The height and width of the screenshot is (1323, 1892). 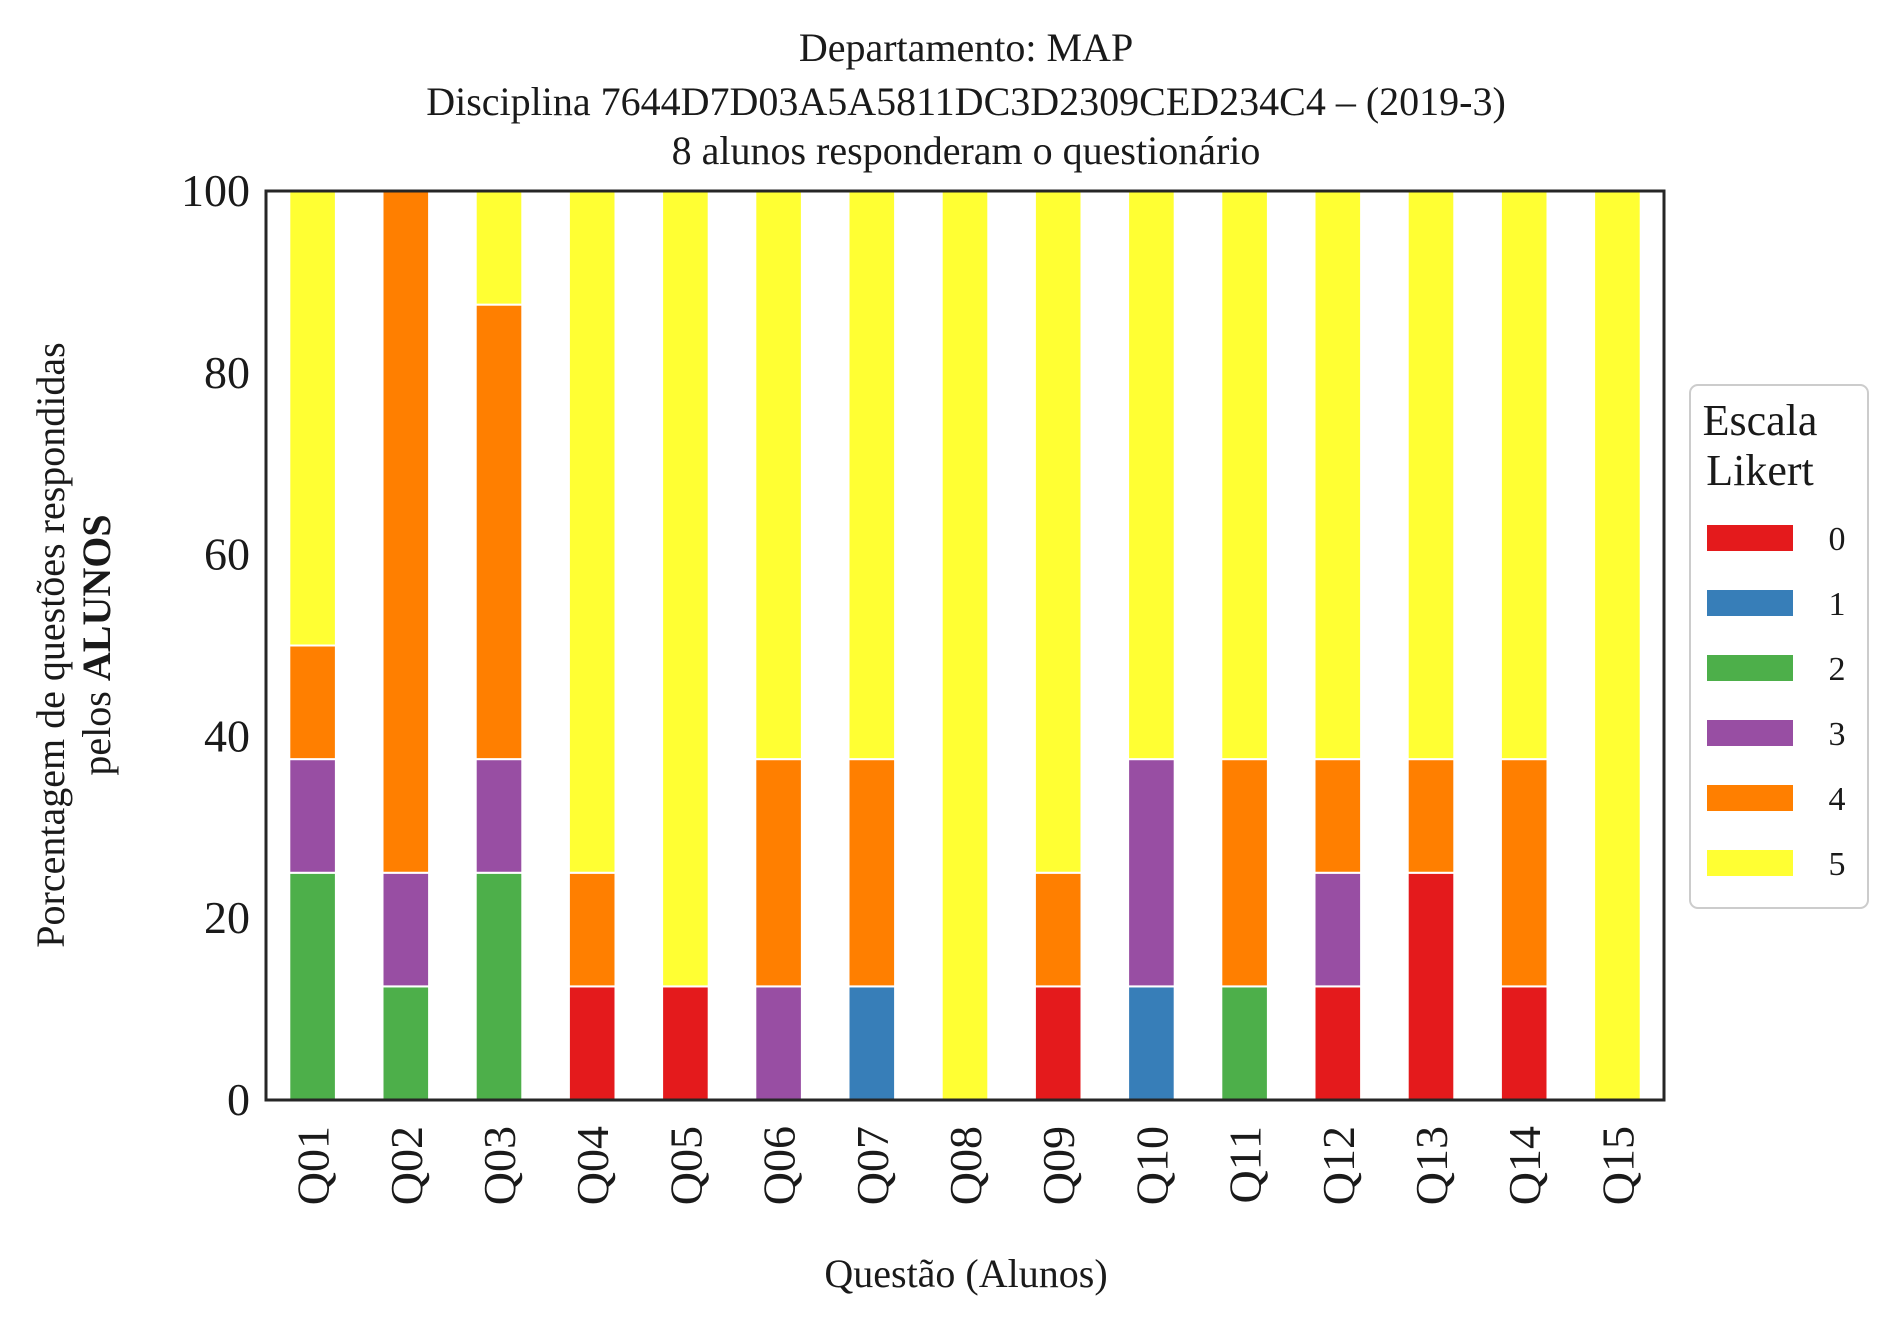 I want to click on x-tick-label-q06: Q06, so click(x=779, y=1165).